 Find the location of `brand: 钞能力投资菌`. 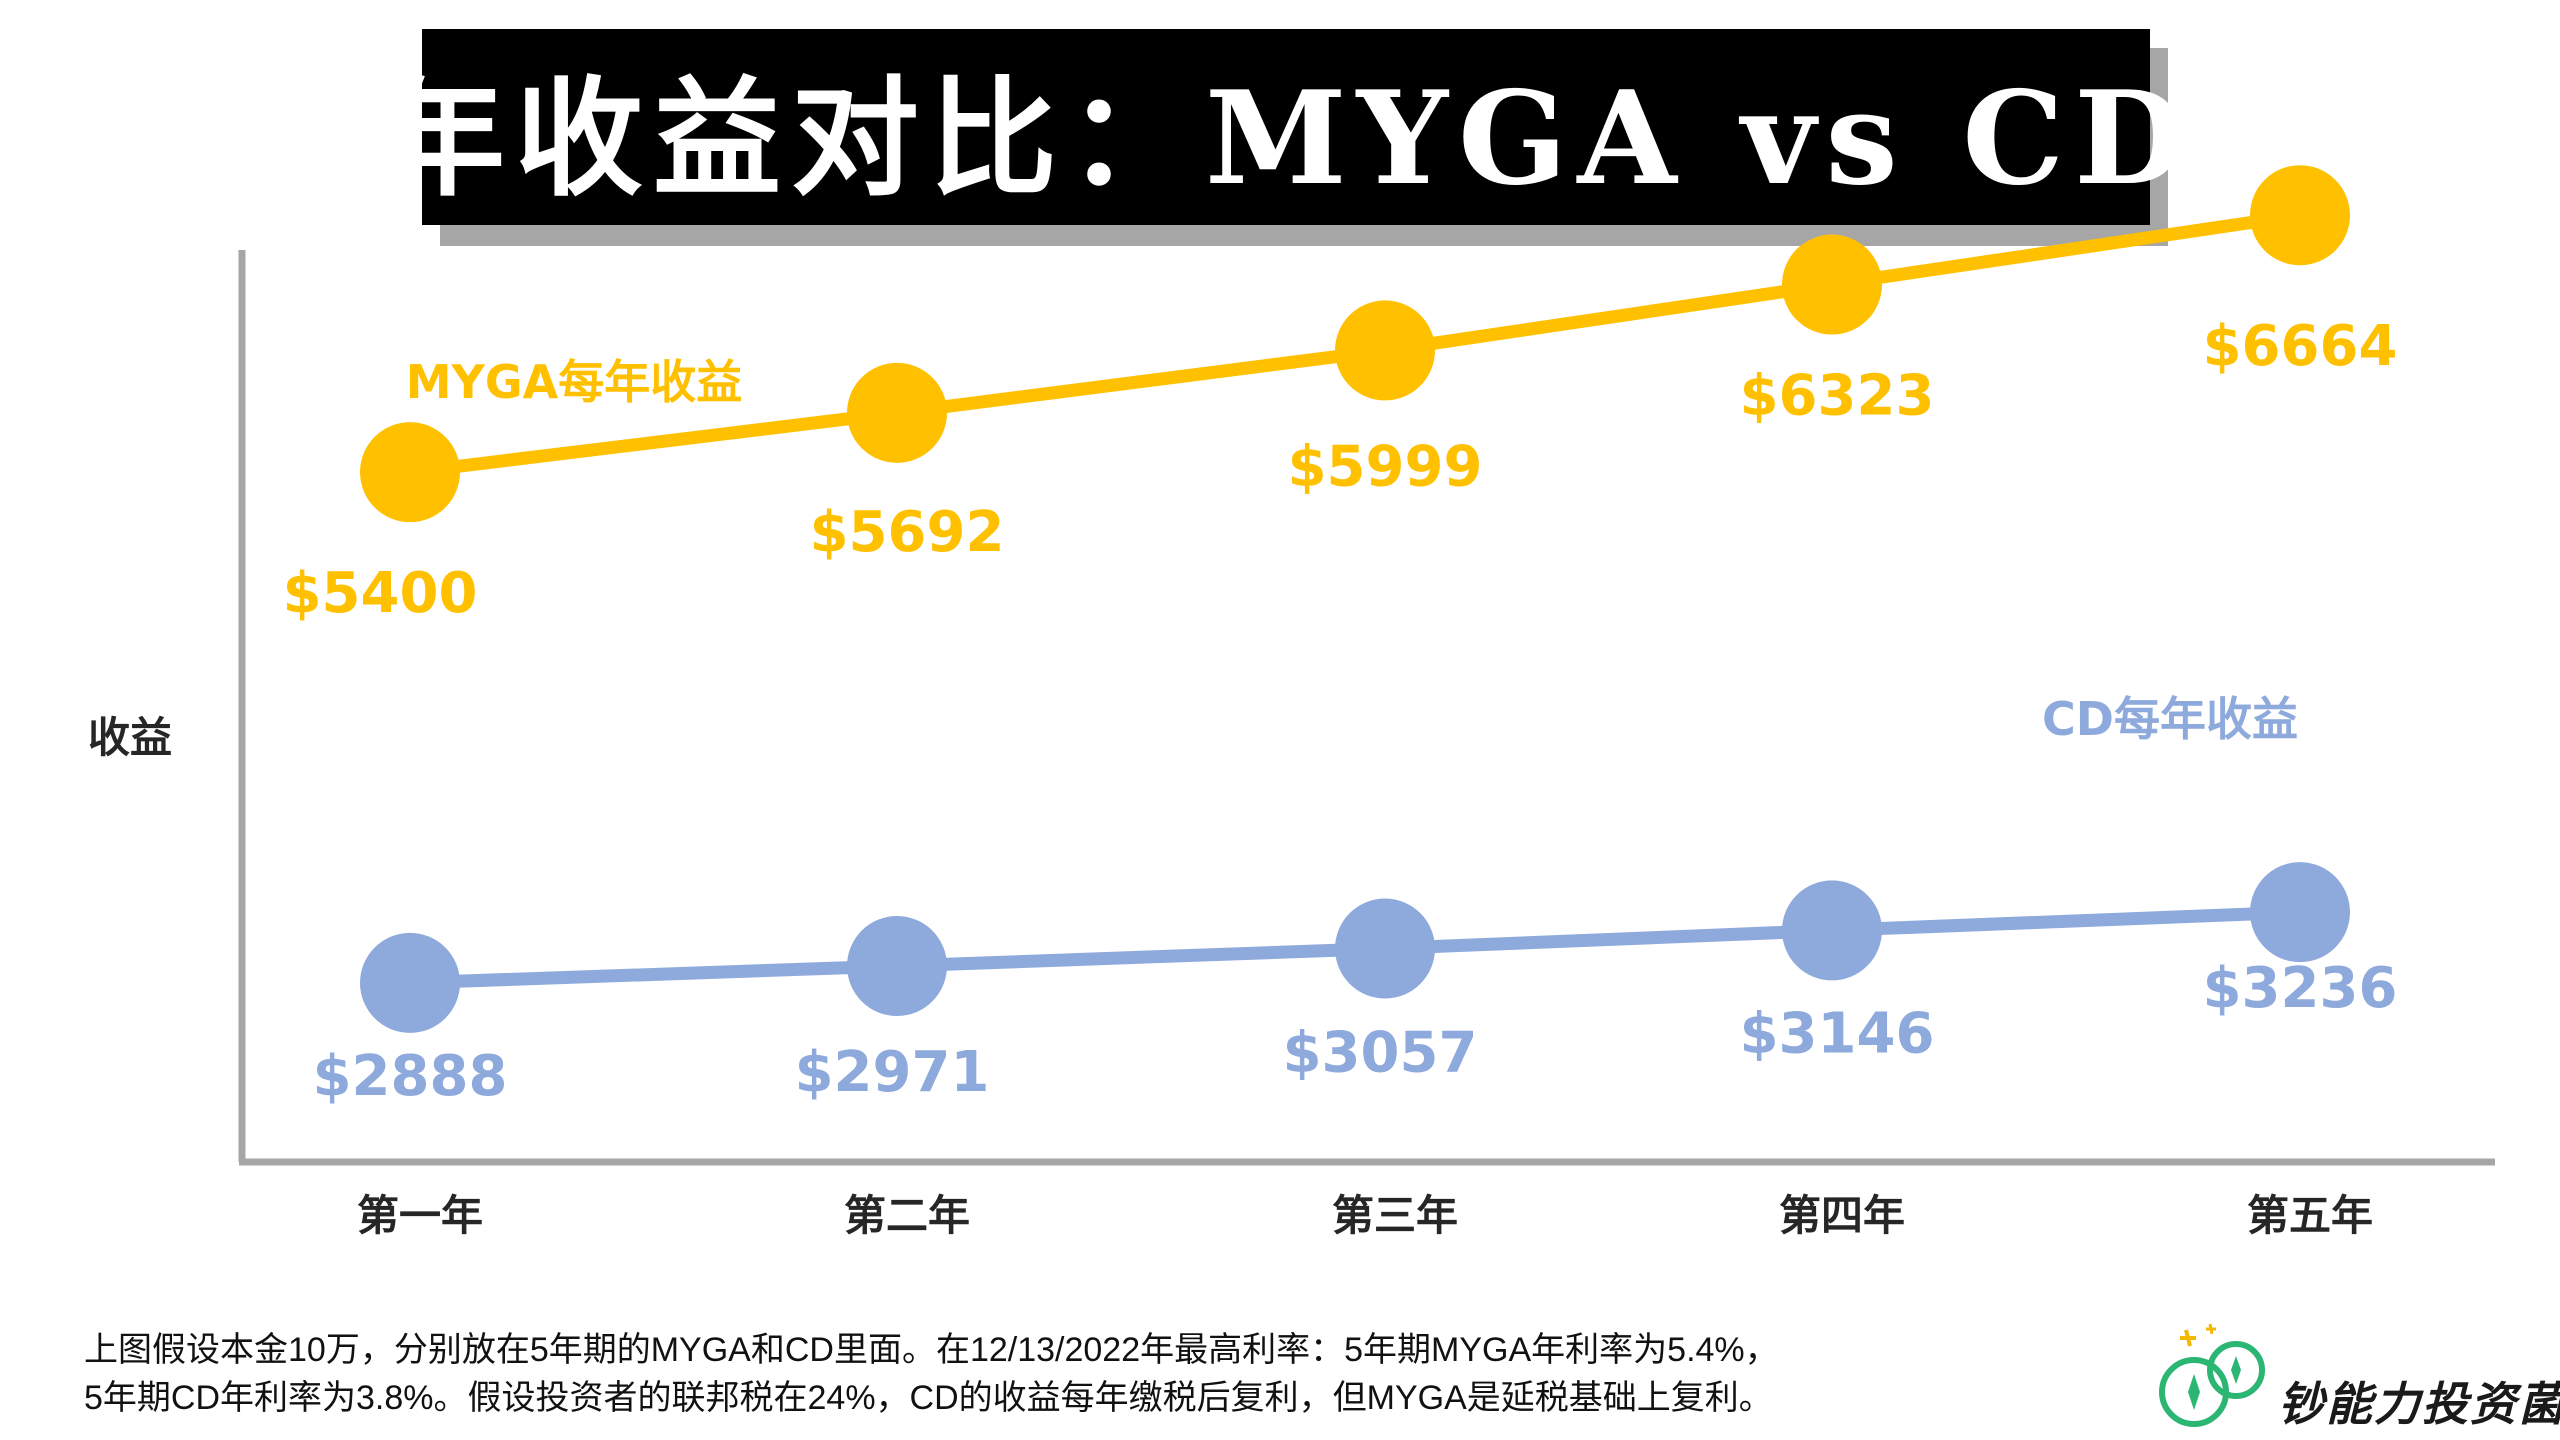

brand: 钞能力投资菌 is located at coordinates (2355, 1370).